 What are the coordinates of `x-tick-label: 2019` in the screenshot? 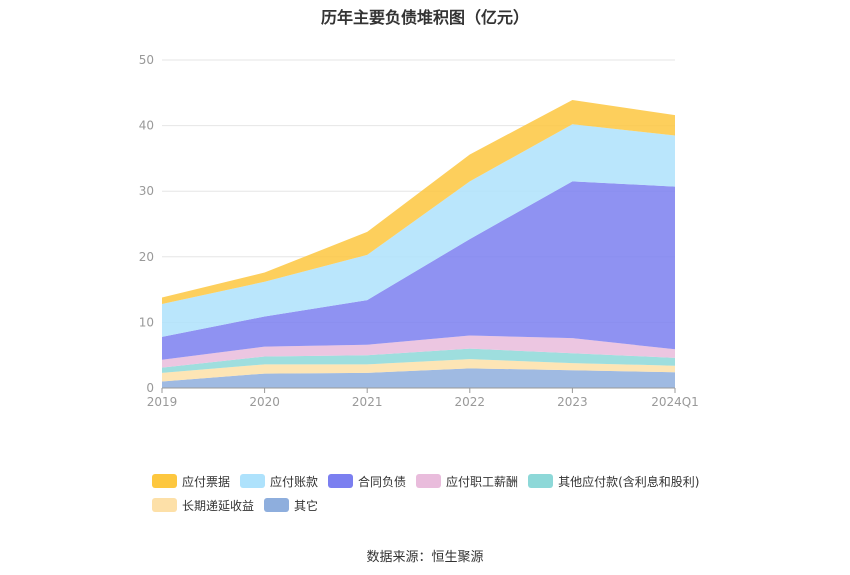 It's located at (162, 402).